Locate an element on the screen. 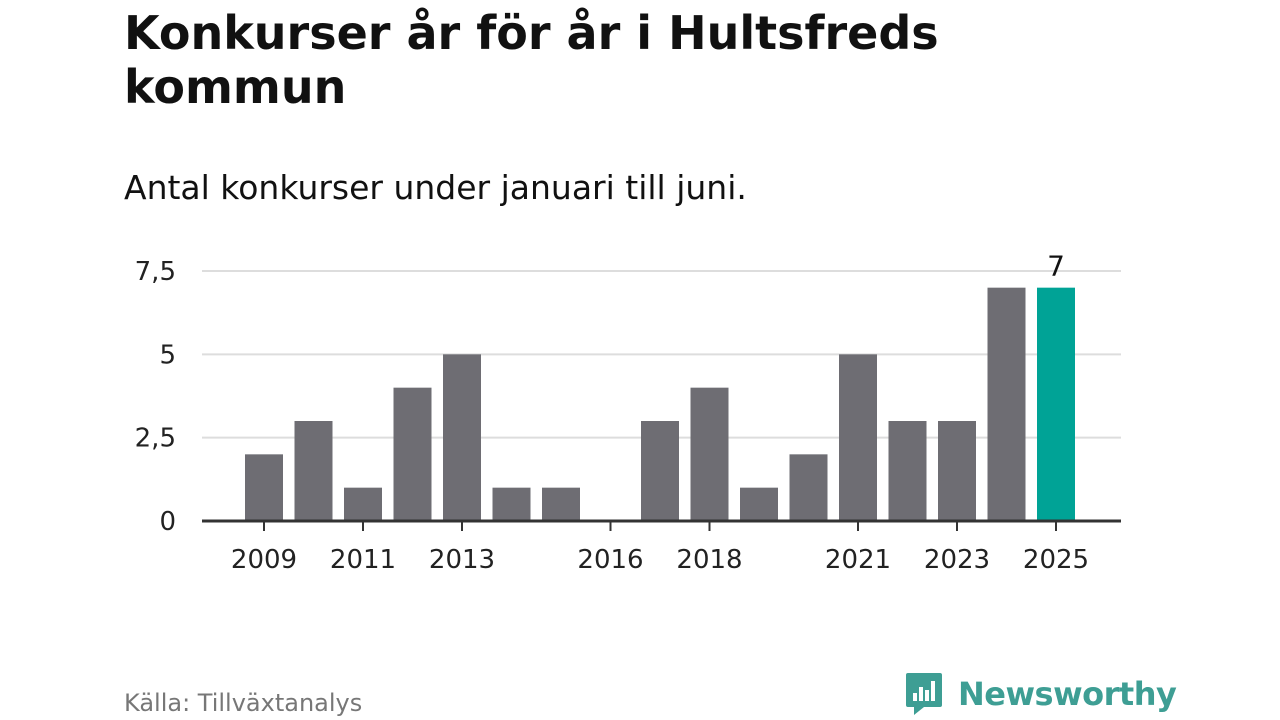 The height and width of the screenshot is (720, 1280). y-tick-label: 7,5 is located at coordinates (155, 272).